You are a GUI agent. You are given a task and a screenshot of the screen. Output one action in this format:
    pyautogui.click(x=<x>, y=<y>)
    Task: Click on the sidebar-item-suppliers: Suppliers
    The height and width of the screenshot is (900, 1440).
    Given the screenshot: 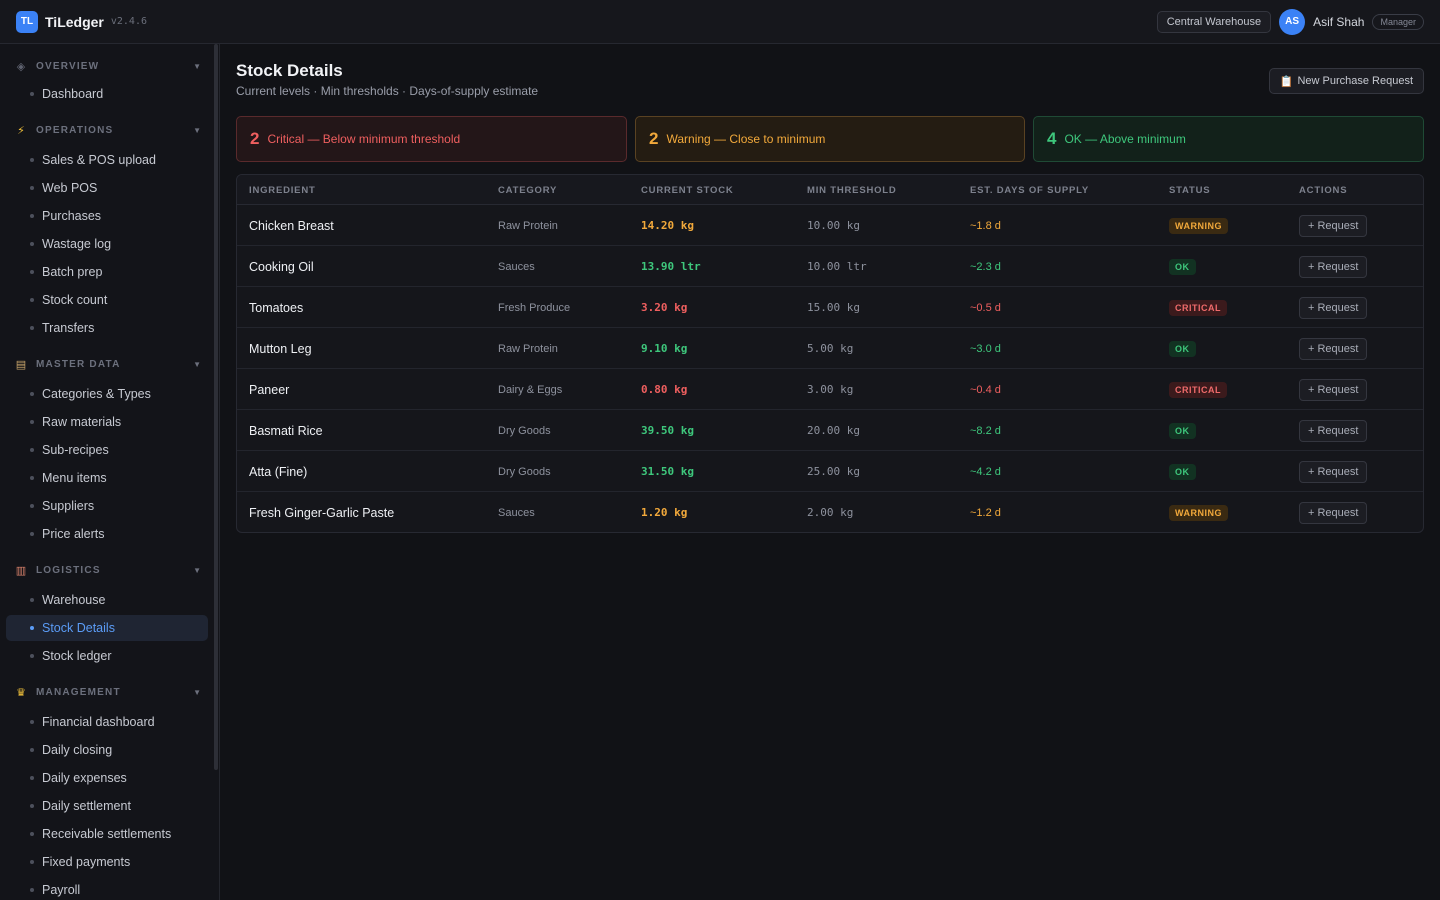 What is the action you would take?
    pyautogui.click(x=107, y=506)
    